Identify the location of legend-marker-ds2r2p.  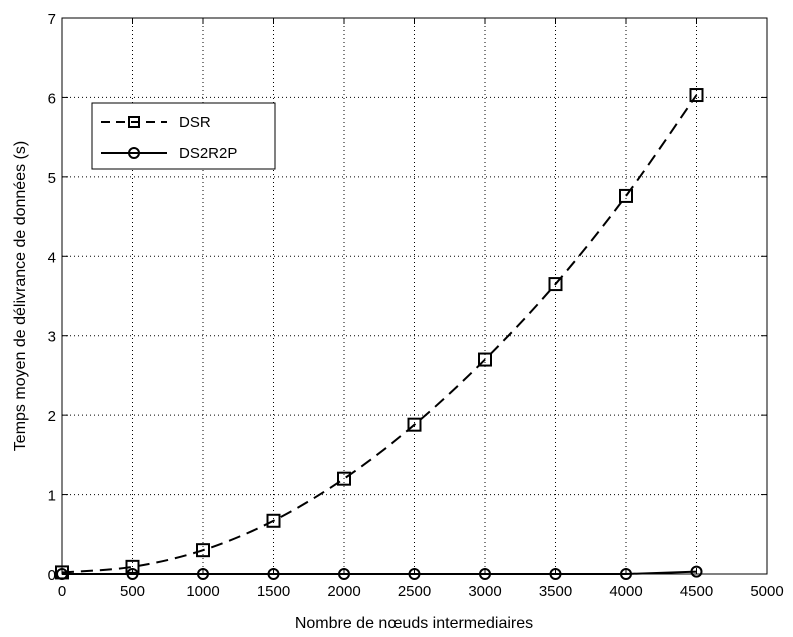
(134, 153).